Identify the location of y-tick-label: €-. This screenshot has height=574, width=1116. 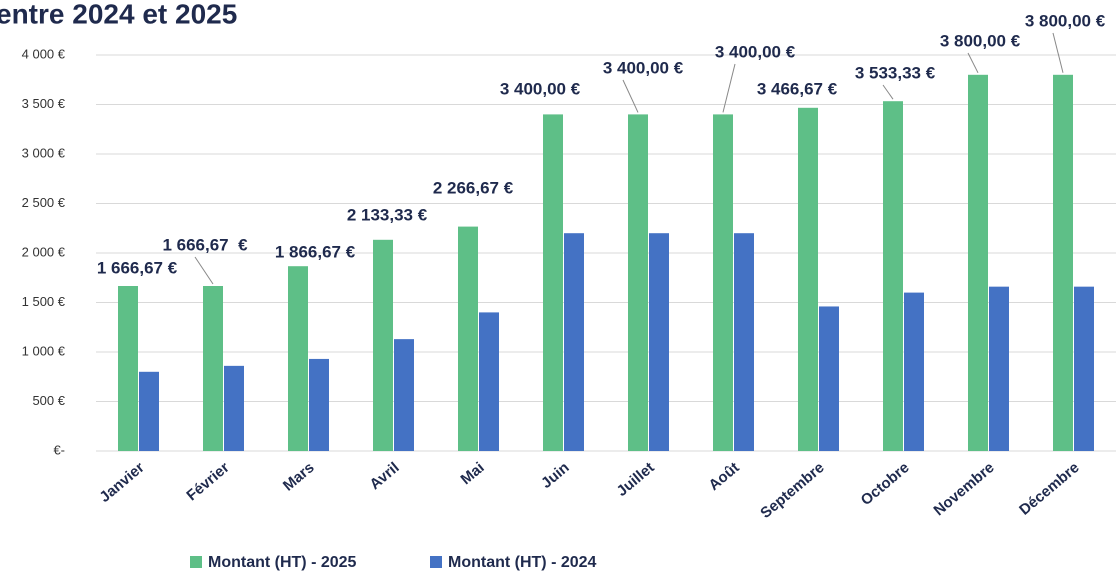
(59, 449).